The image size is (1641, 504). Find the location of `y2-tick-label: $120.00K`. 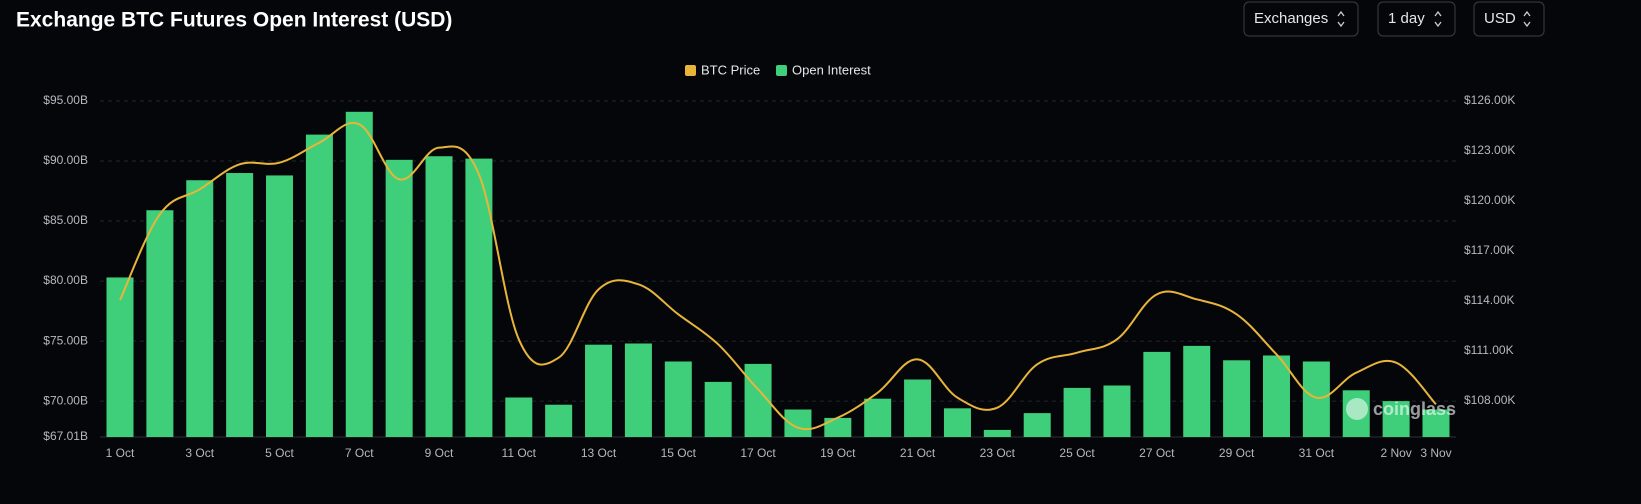

y2-tick-label: $120.00K is located at coordinates (1489, 200).